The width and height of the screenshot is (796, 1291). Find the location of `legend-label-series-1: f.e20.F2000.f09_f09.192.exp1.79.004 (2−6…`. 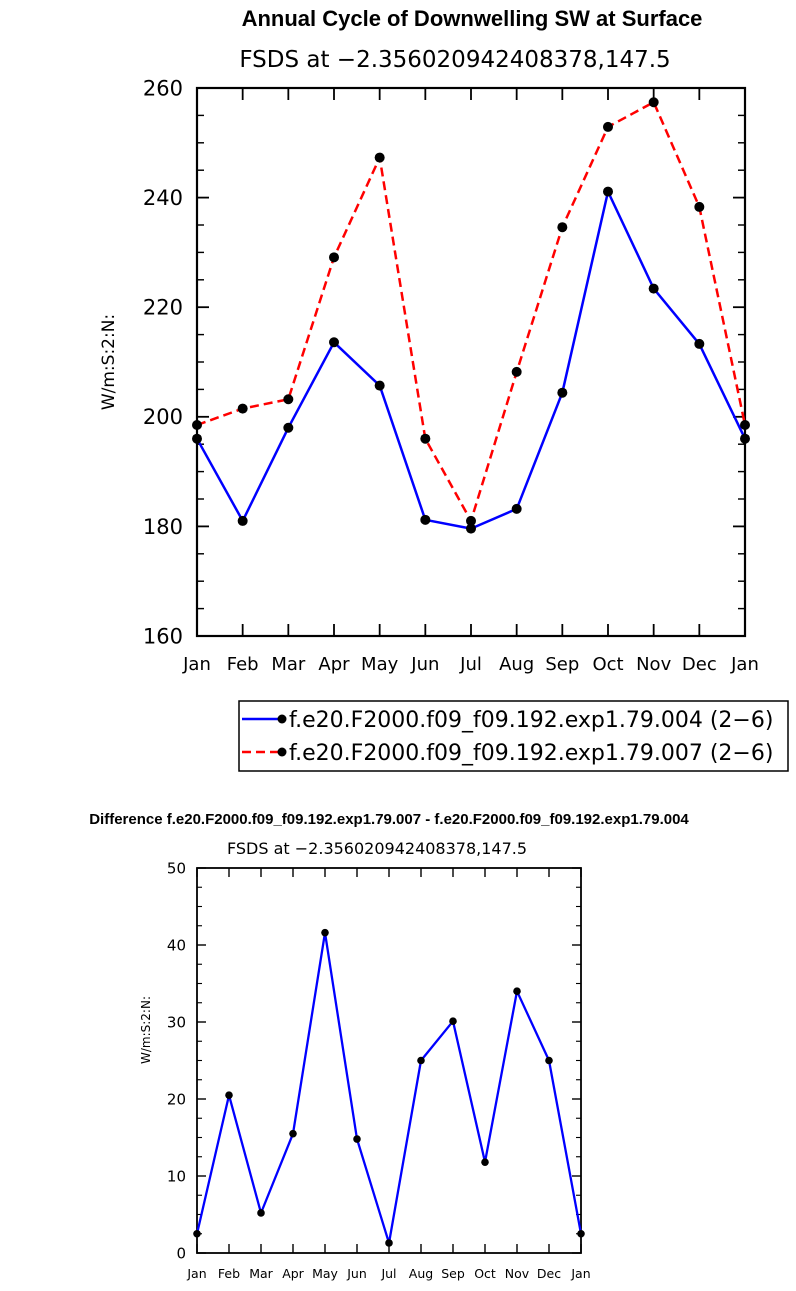

legend-label-series-1: f.e20.F2000.f09_f09.192.exp1.79.004 (2−6… is located at coordinates (531, 720).